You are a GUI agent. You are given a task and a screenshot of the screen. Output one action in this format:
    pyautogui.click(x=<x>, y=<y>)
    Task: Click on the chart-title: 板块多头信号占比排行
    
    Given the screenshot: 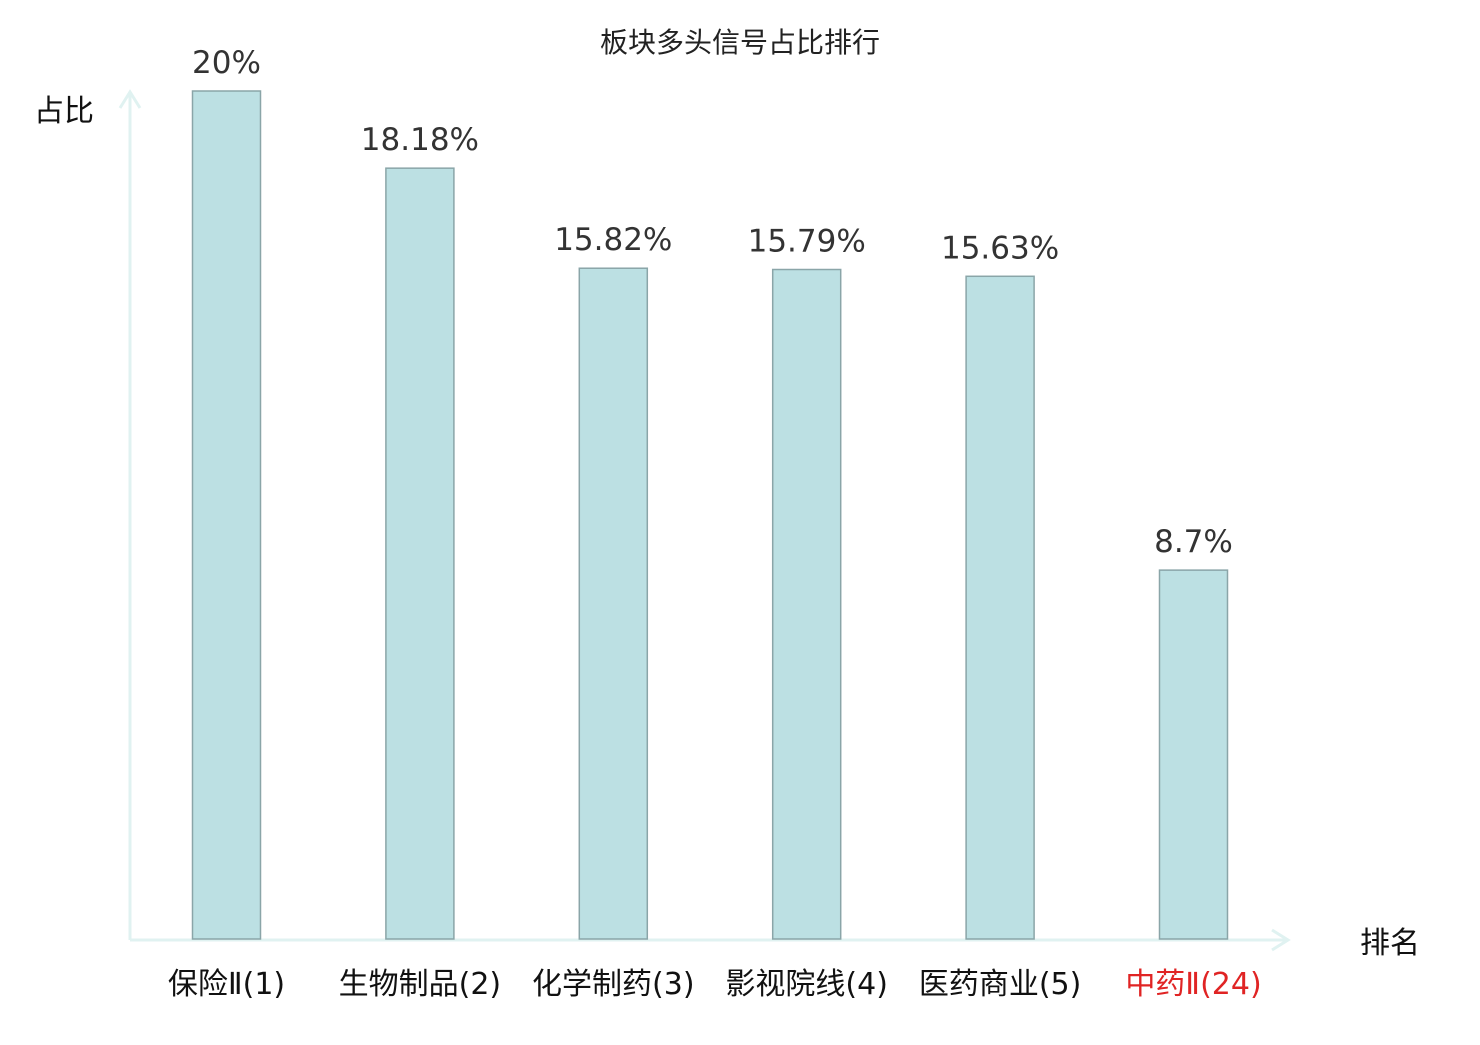 What is the action you would take?
    pyautogui.click(x=740, y=42)
    